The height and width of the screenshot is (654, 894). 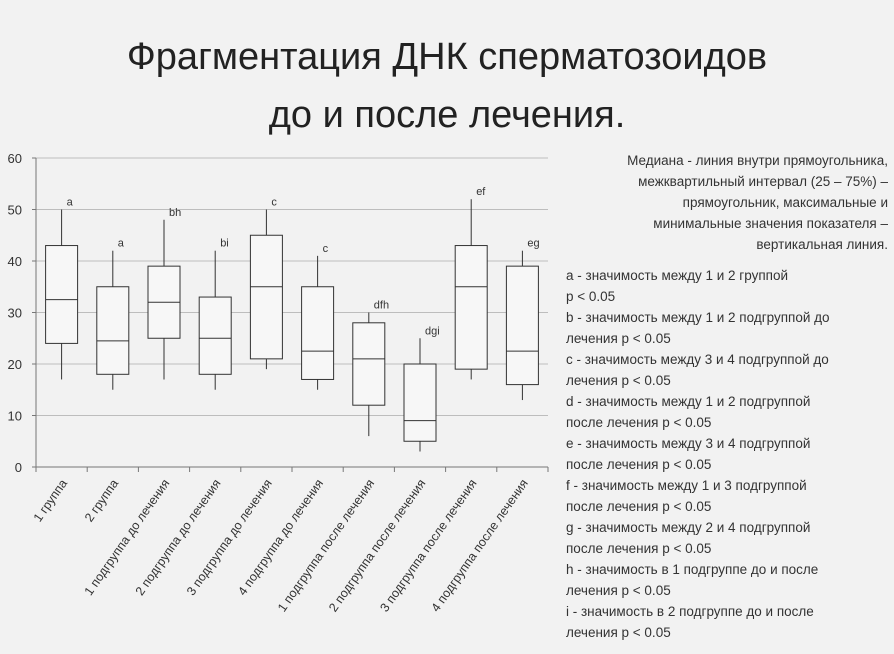 I want to click on y-tick-label: 0, so click(x=18, y=467).